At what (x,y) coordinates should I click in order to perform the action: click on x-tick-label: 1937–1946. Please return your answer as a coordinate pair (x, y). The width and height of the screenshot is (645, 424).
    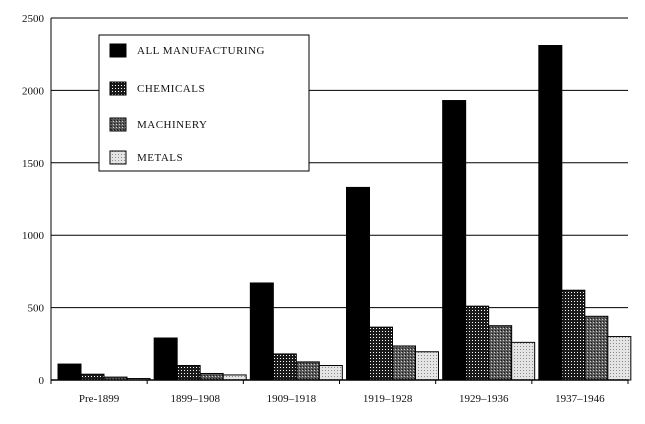
    Looking at the image, I should click on (580, 399).